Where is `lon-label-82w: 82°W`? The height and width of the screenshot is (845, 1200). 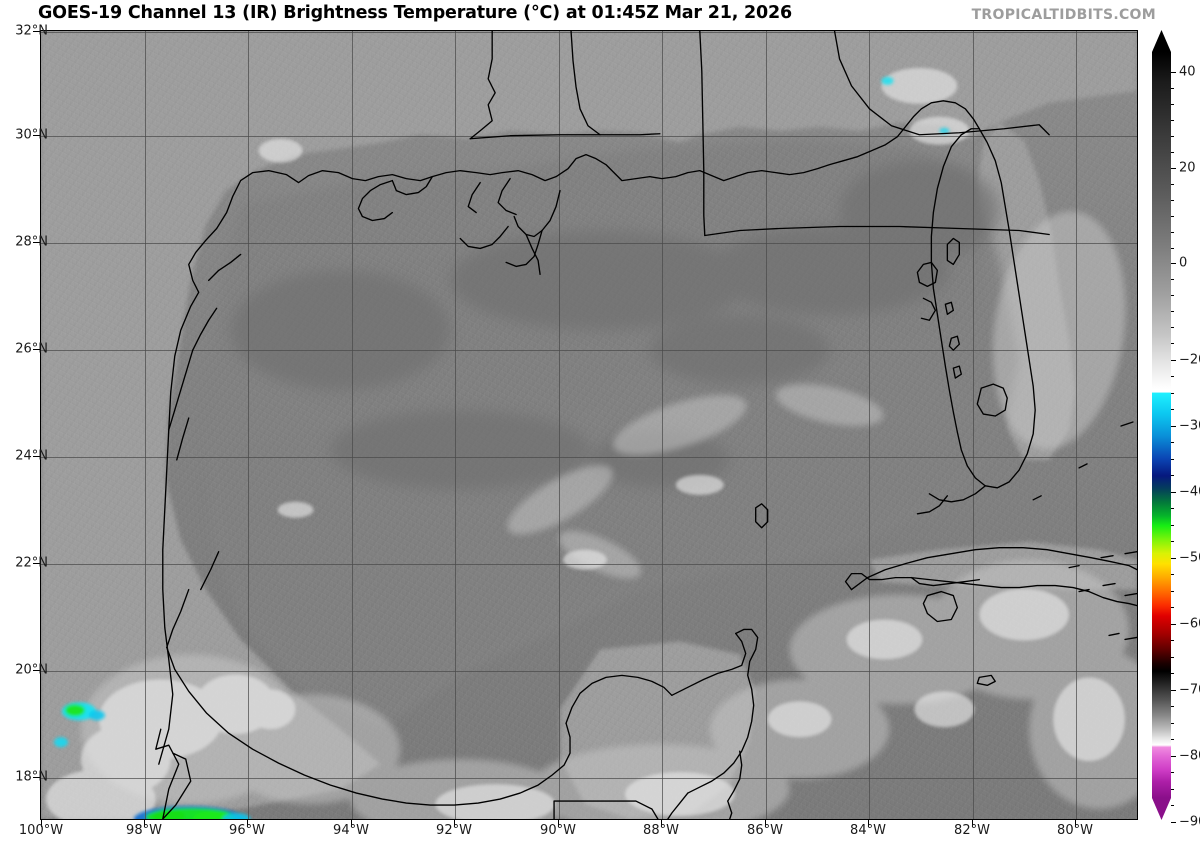 lon-label-82w: 82°W is located at coordinates (972, 830).